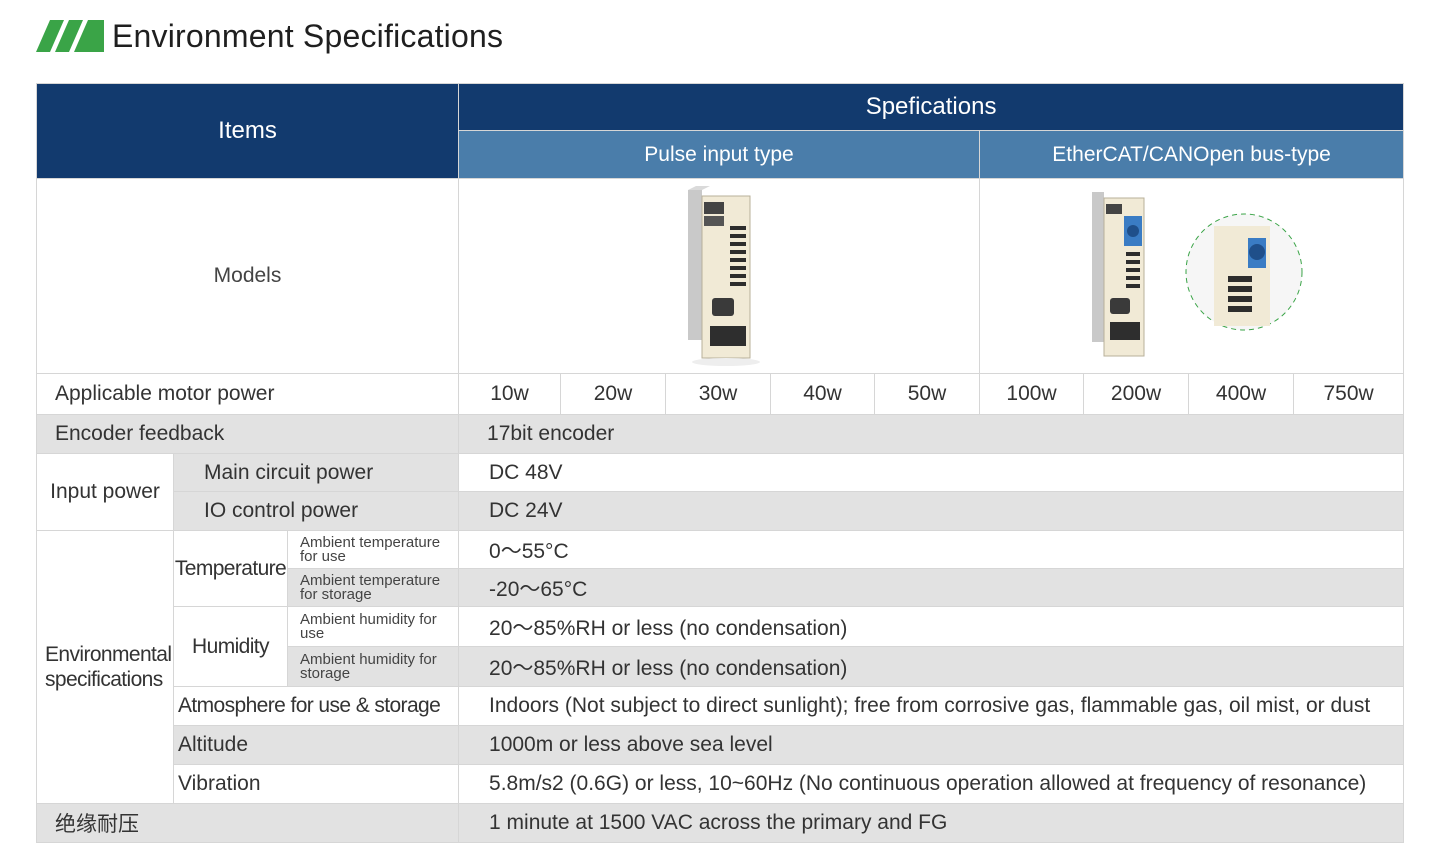 This screenshot has width=1440, height=867. Describe the element at coordinates (316, 706) in the screenshot. I see `atmosphere-label: Atmosphere for use & storage` at that location.